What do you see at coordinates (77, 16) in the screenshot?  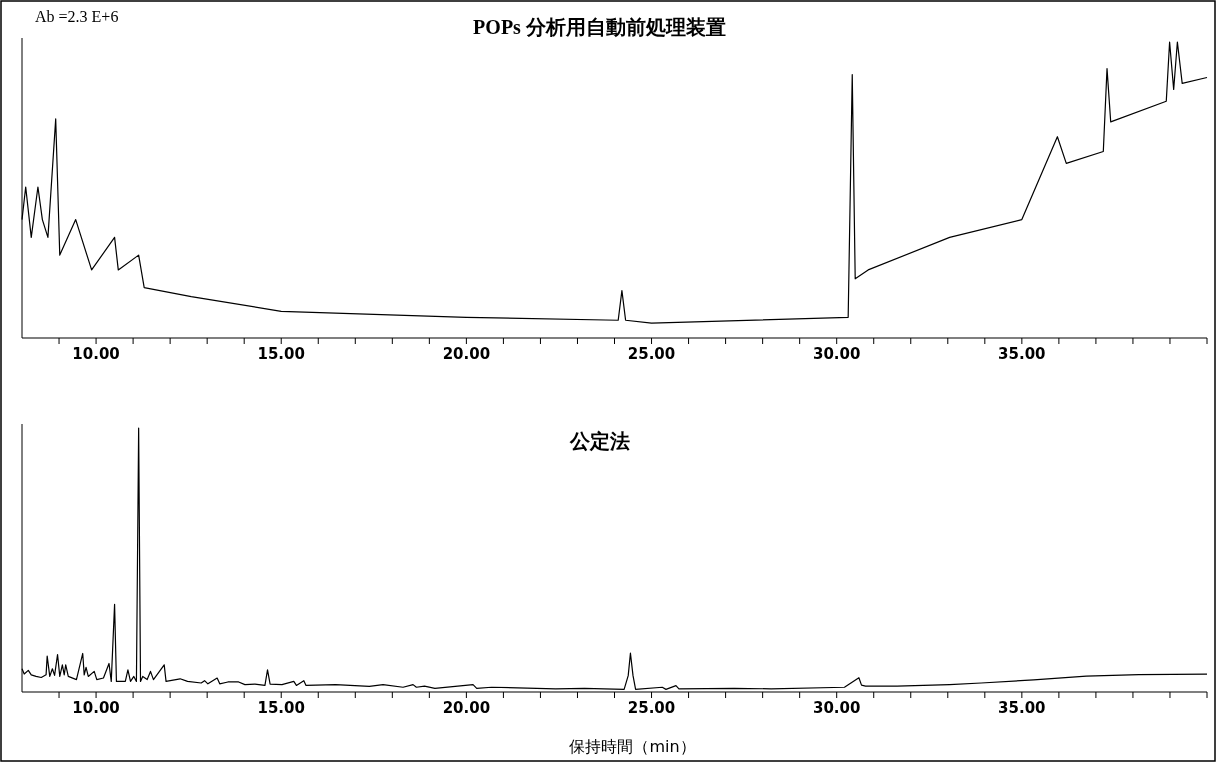 I see `text: Ab =2.3 E+6` at bounding box center [77, 16].